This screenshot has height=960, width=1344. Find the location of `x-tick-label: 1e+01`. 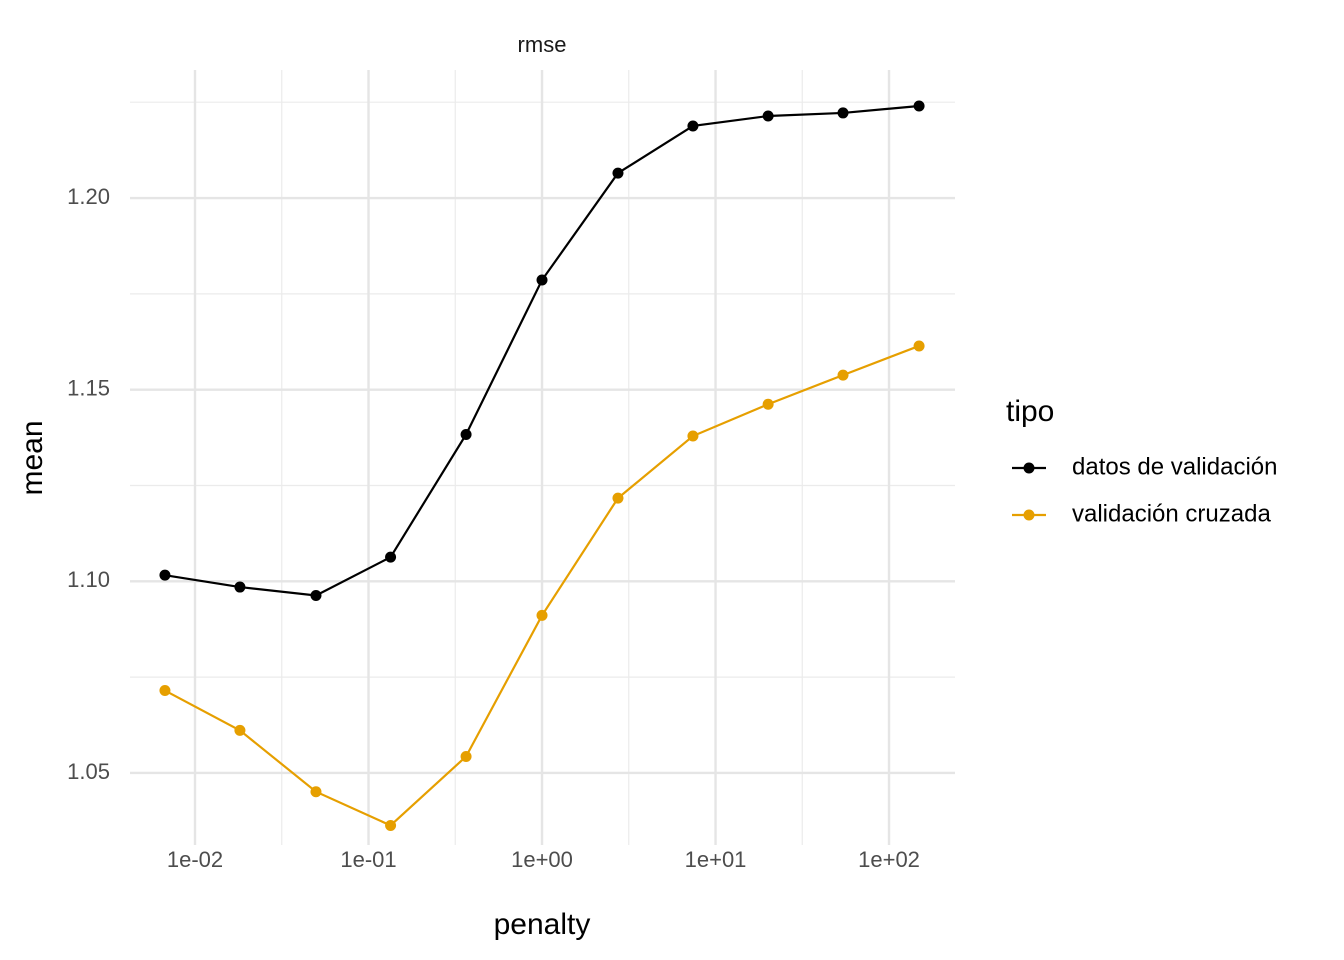

x-tick-label: 1e+01 is located at coordinates (716, 859).